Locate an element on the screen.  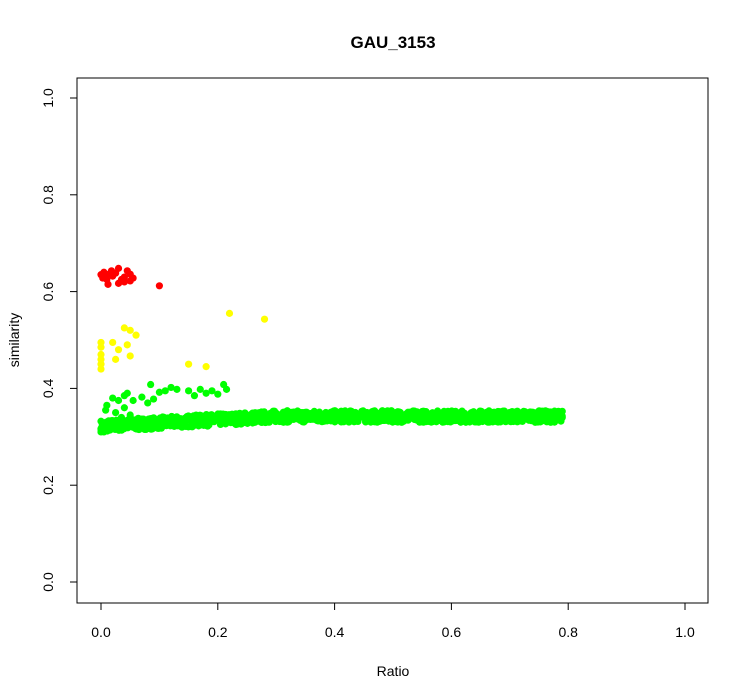
x-tick-label: 1.0 is located at coordinates (685, 632).